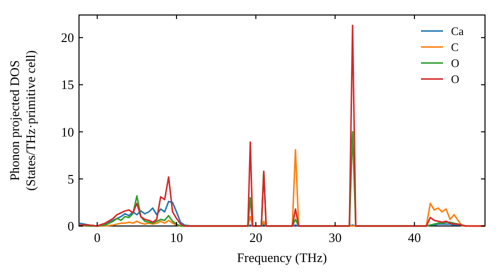 The height and width of the screenshot is (280, 500). Describe the element at coordinates (67, 84) in the screenshot. I see `y-tick-label: 15` at that location.